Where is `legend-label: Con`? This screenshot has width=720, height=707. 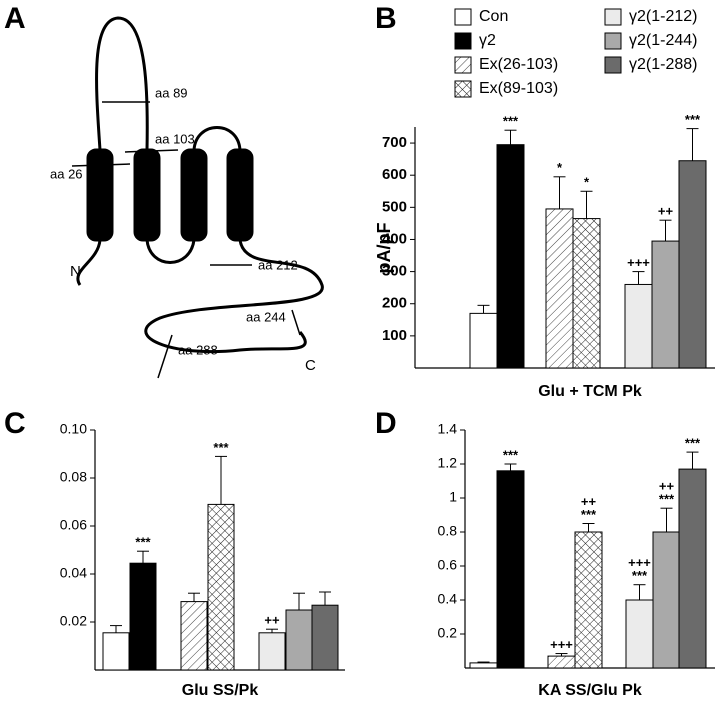 legend-label: Con is located at coordinates (493, 16).